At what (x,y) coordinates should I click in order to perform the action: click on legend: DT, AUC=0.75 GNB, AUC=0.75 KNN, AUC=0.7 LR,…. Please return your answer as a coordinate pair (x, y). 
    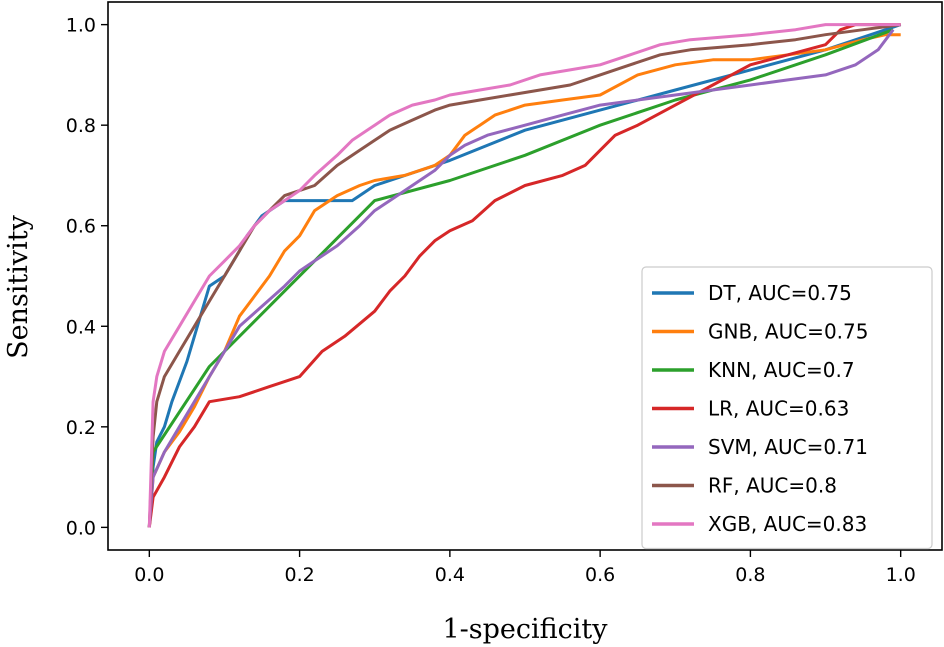
    Looking at the image, I should click on (787, 408).